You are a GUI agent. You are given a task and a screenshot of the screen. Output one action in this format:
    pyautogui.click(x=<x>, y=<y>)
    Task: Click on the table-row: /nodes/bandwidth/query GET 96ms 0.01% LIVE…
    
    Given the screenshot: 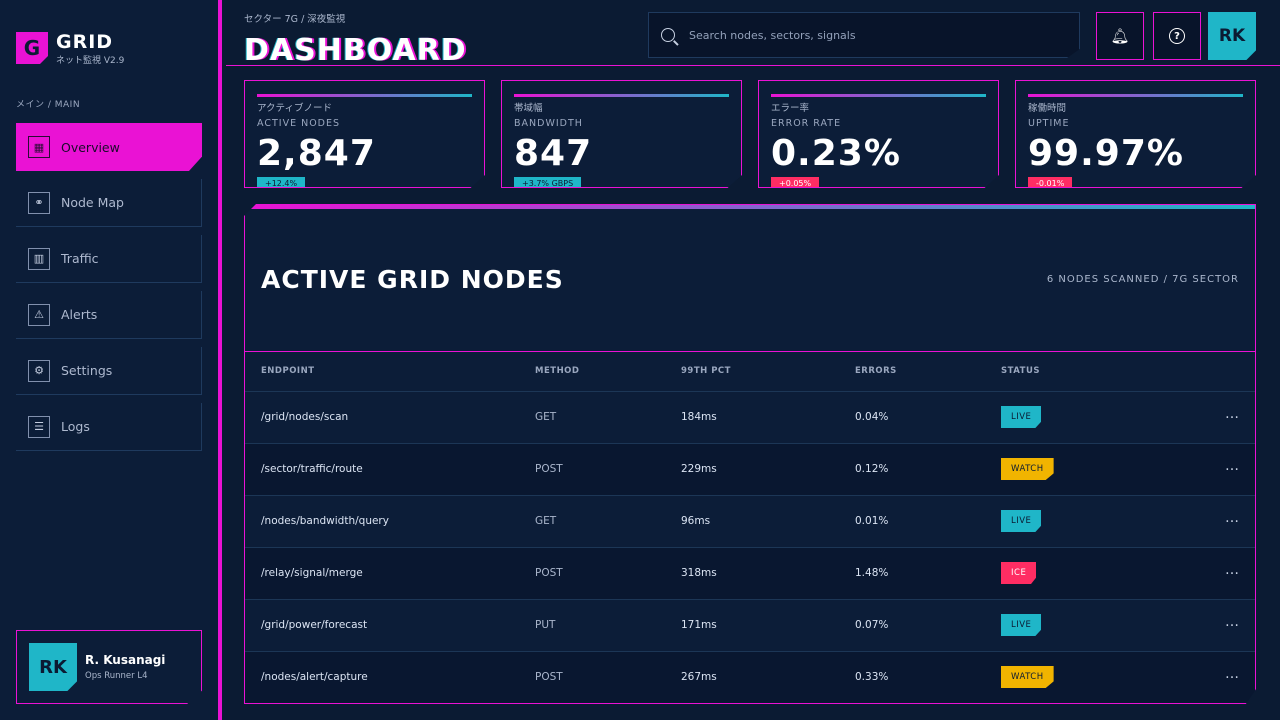 What is the action you would take?
    pyautogui.click(x=750, y=521)
    